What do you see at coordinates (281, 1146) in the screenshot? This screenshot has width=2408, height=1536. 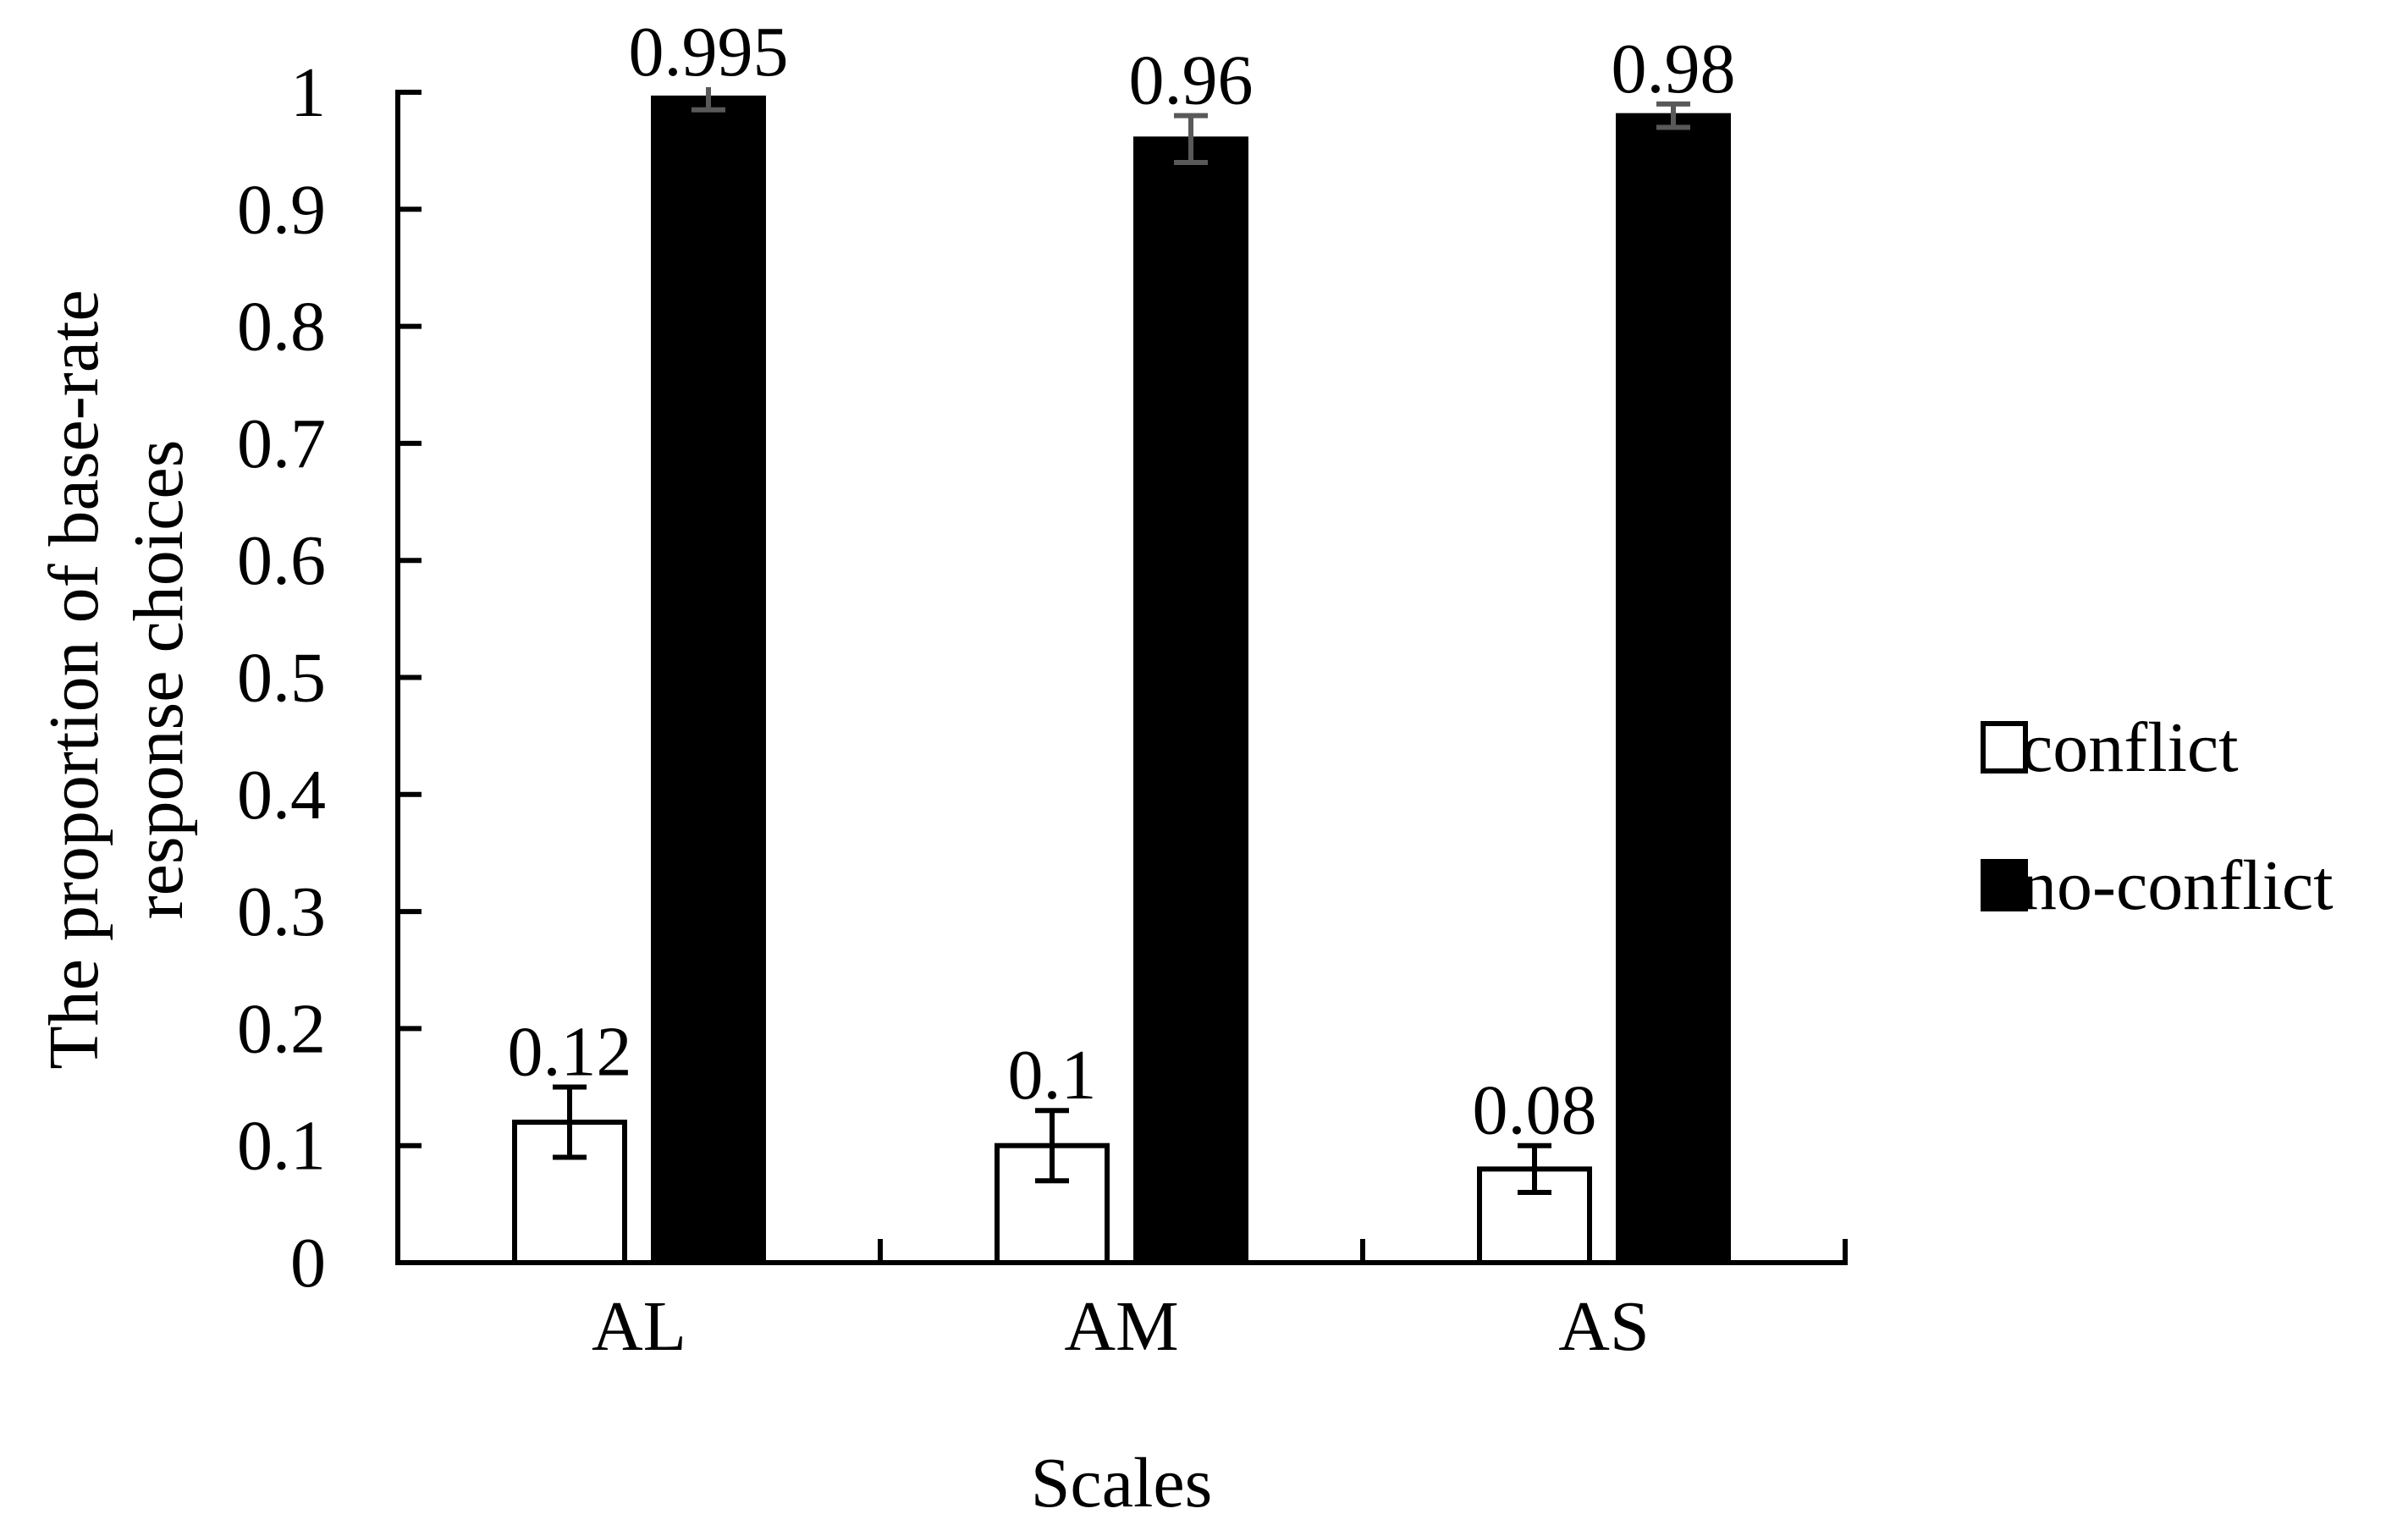 I see `y-tick-label: 0.1` at bounding box center [281, 1146].